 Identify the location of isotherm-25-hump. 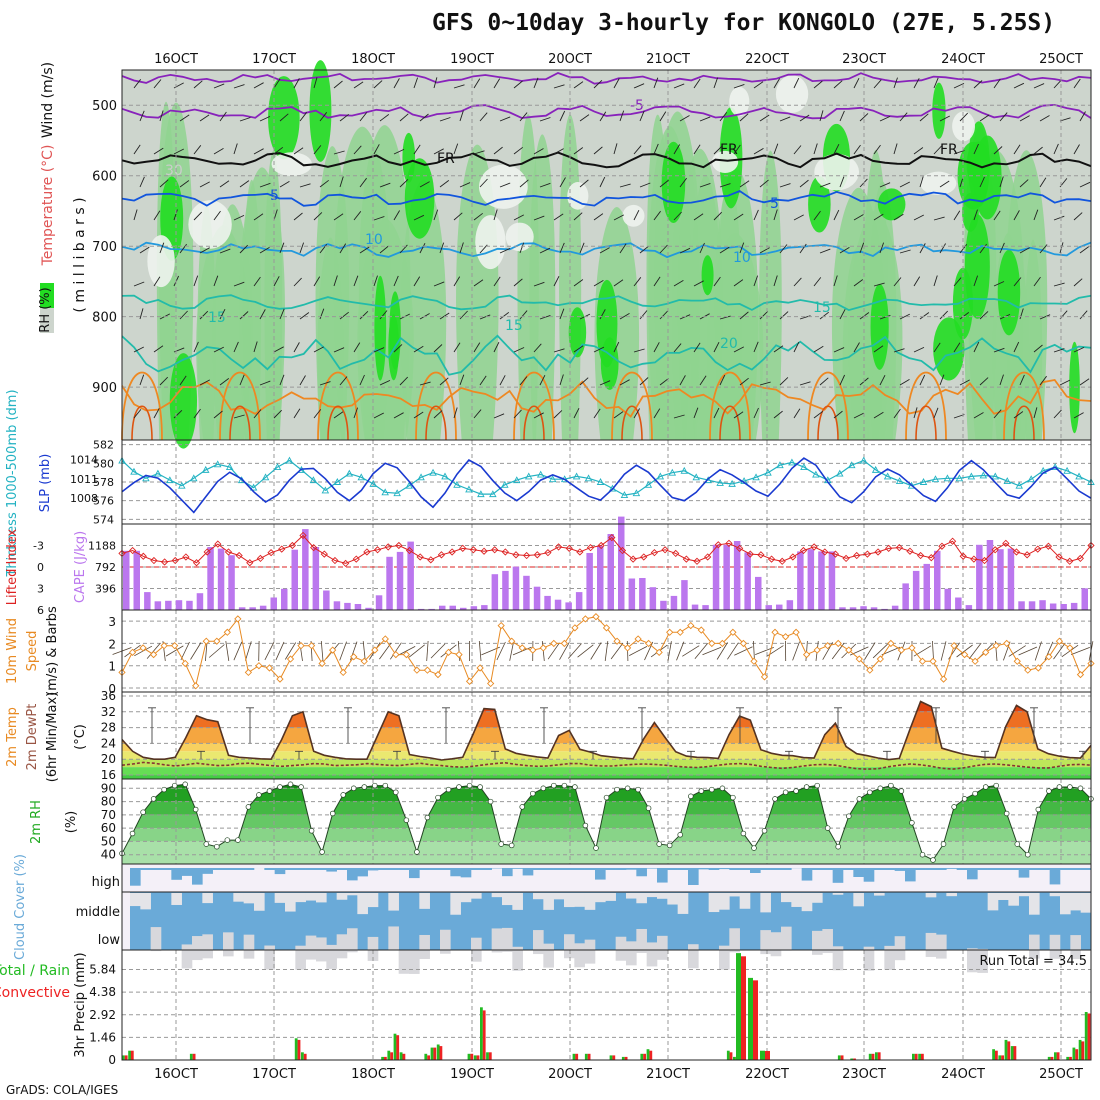
(436, 406).